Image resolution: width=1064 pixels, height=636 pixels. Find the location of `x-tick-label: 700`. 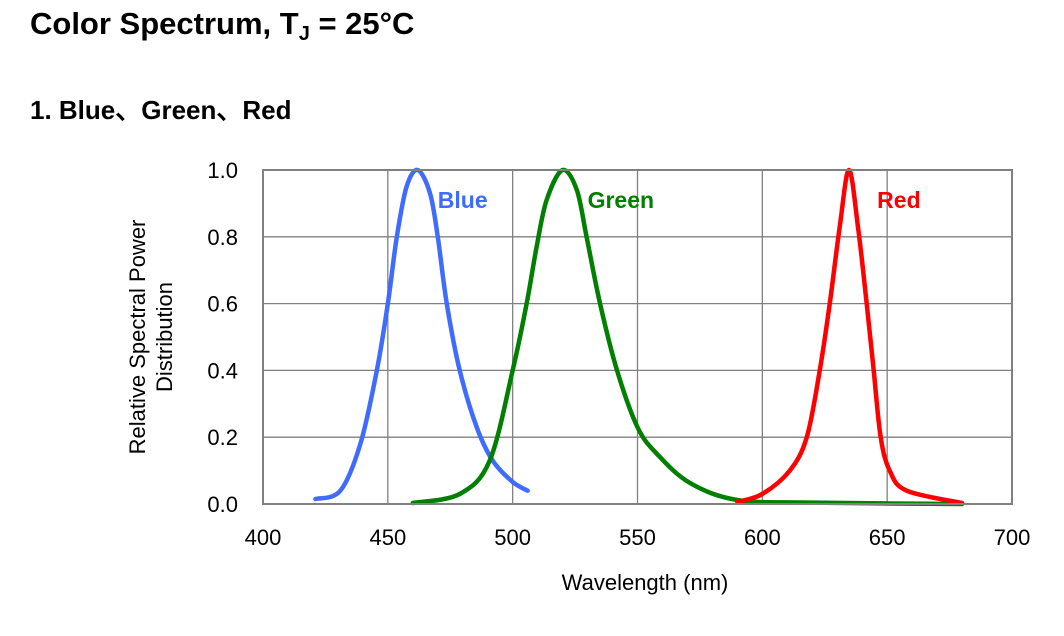

x-tick-label: 700 is located at coordinates (1012, 537).